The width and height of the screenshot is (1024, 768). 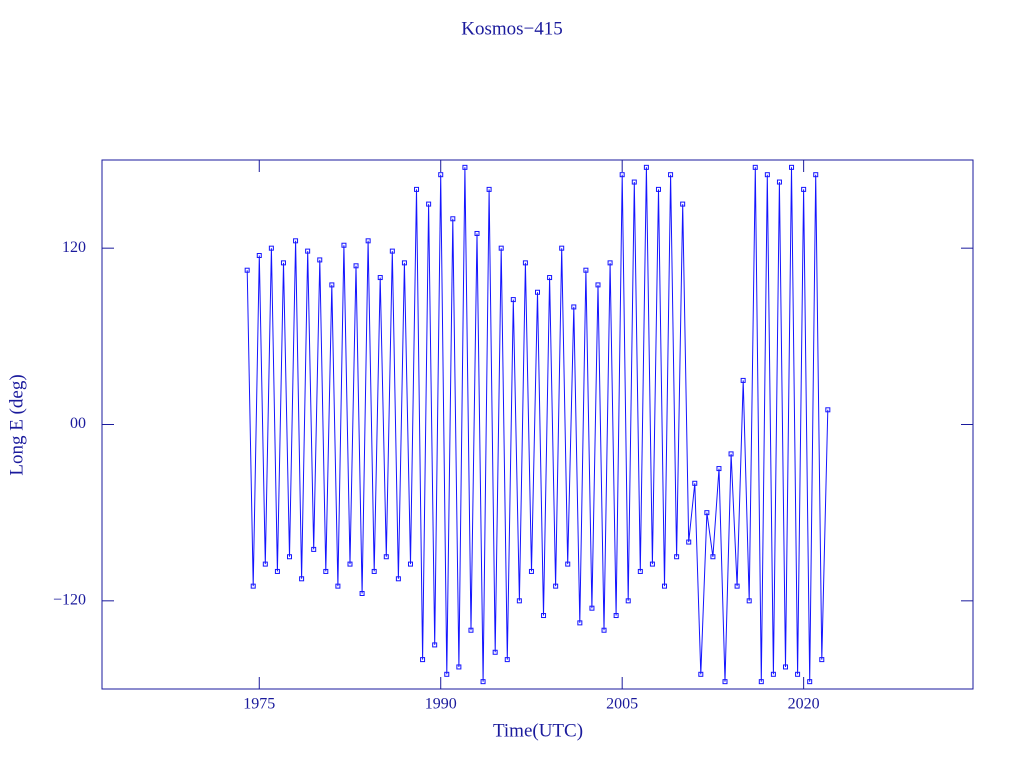 I want to click on y-tick-label: 00, so click(x=78, y=423).